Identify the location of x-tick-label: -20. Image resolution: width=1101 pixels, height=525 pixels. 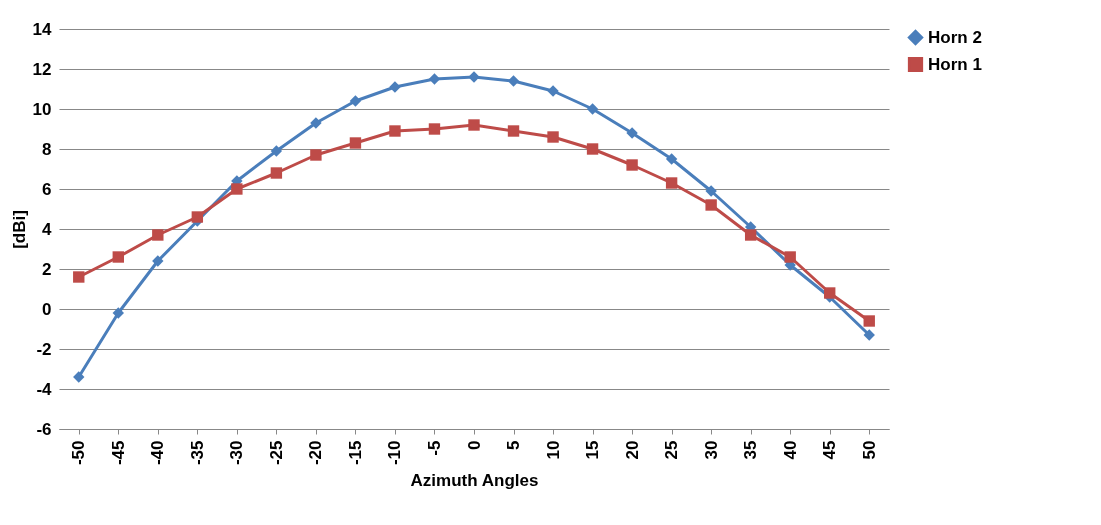
(316, 453).